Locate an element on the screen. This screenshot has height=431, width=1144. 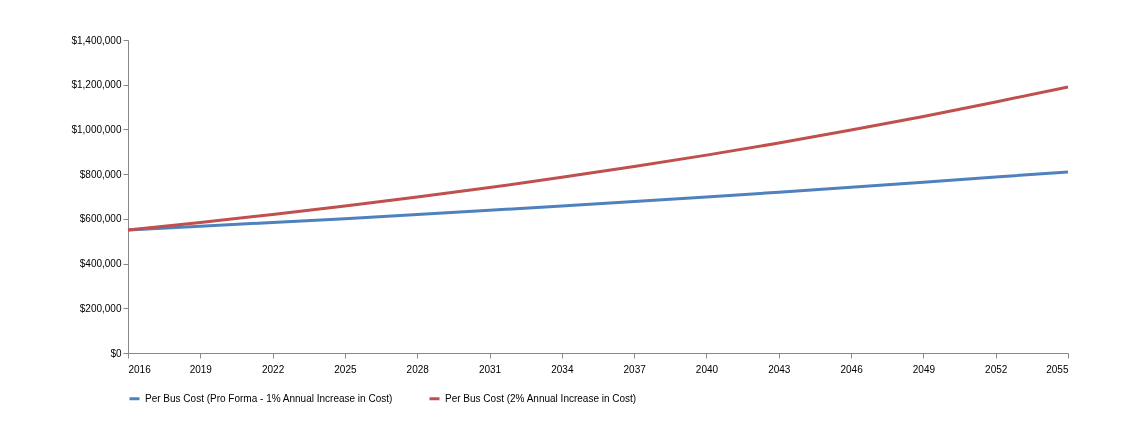
y-tick-label: $600,000 is located at coordinates (100, 219).